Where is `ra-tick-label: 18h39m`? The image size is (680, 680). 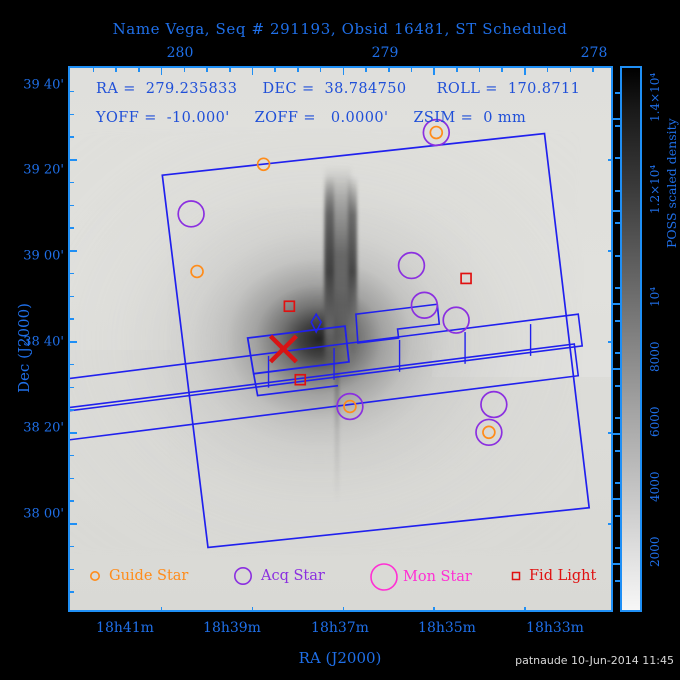 ra-tick-label: 18h39m is located at coordinates (232, 628).